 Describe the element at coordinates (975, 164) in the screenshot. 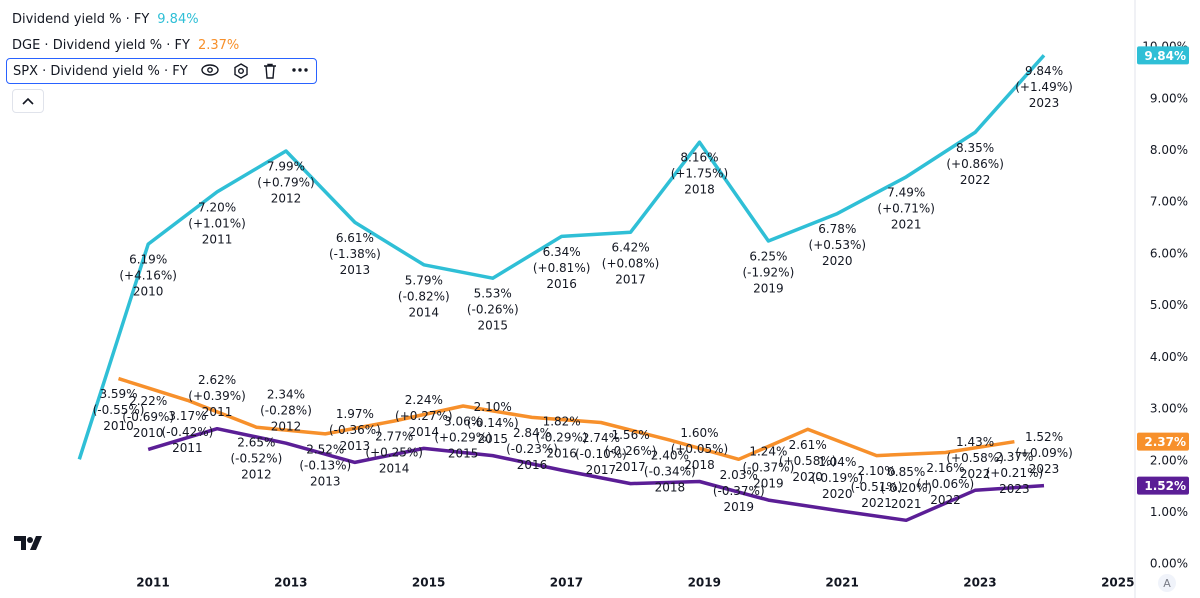

I see `change-label: (+0.86%)` at that location.